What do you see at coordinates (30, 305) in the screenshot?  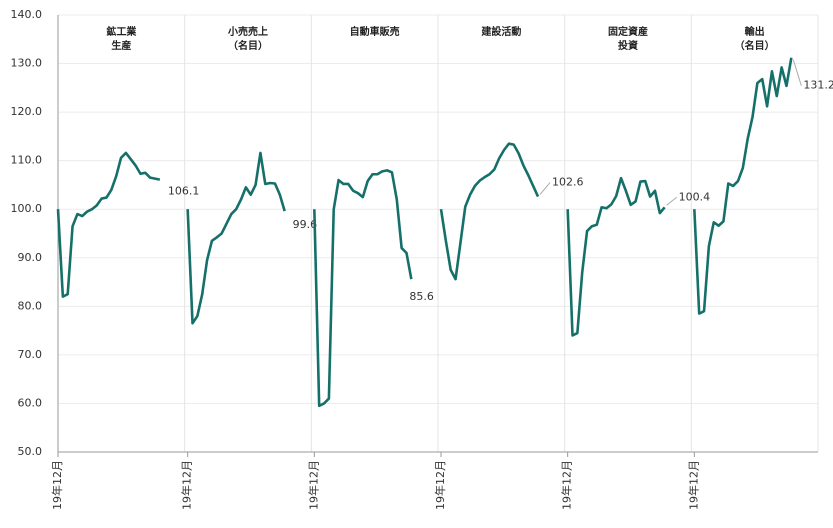 I see `y-tick-label: 80.0` at bounding box center [30, 305].